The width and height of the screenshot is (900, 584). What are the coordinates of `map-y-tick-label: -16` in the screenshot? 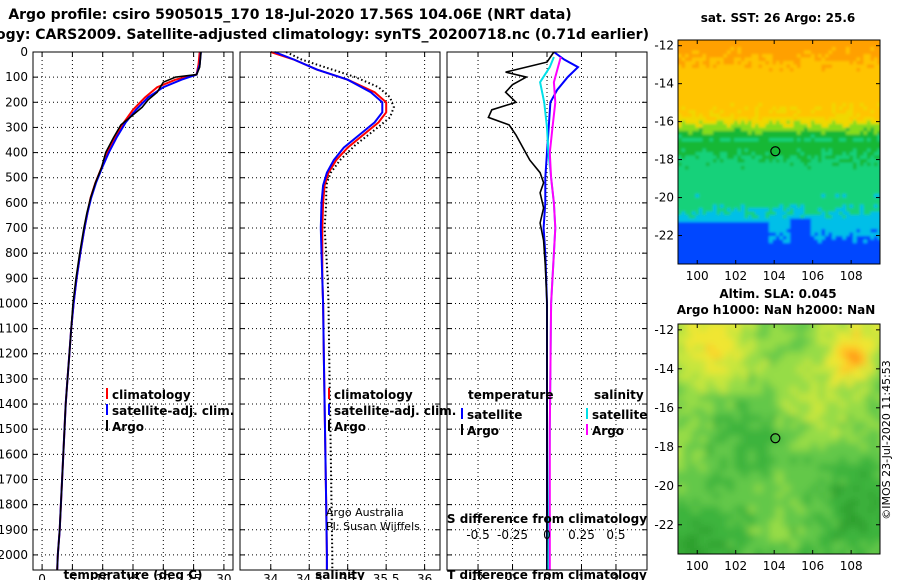 It's located at (664, 122).